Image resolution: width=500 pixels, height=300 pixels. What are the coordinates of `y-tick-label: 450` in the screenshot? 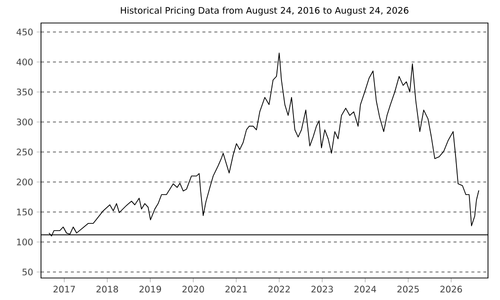 It's located at (24, 32).